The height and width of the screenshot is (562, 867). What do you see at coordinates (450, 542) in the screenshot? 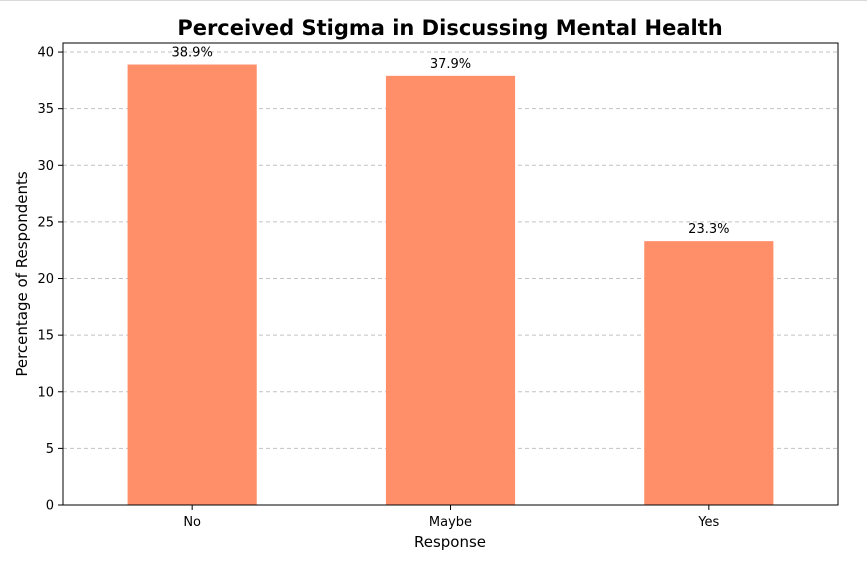
I see `x-axis-label: Response` at bounding box center [450, 542].